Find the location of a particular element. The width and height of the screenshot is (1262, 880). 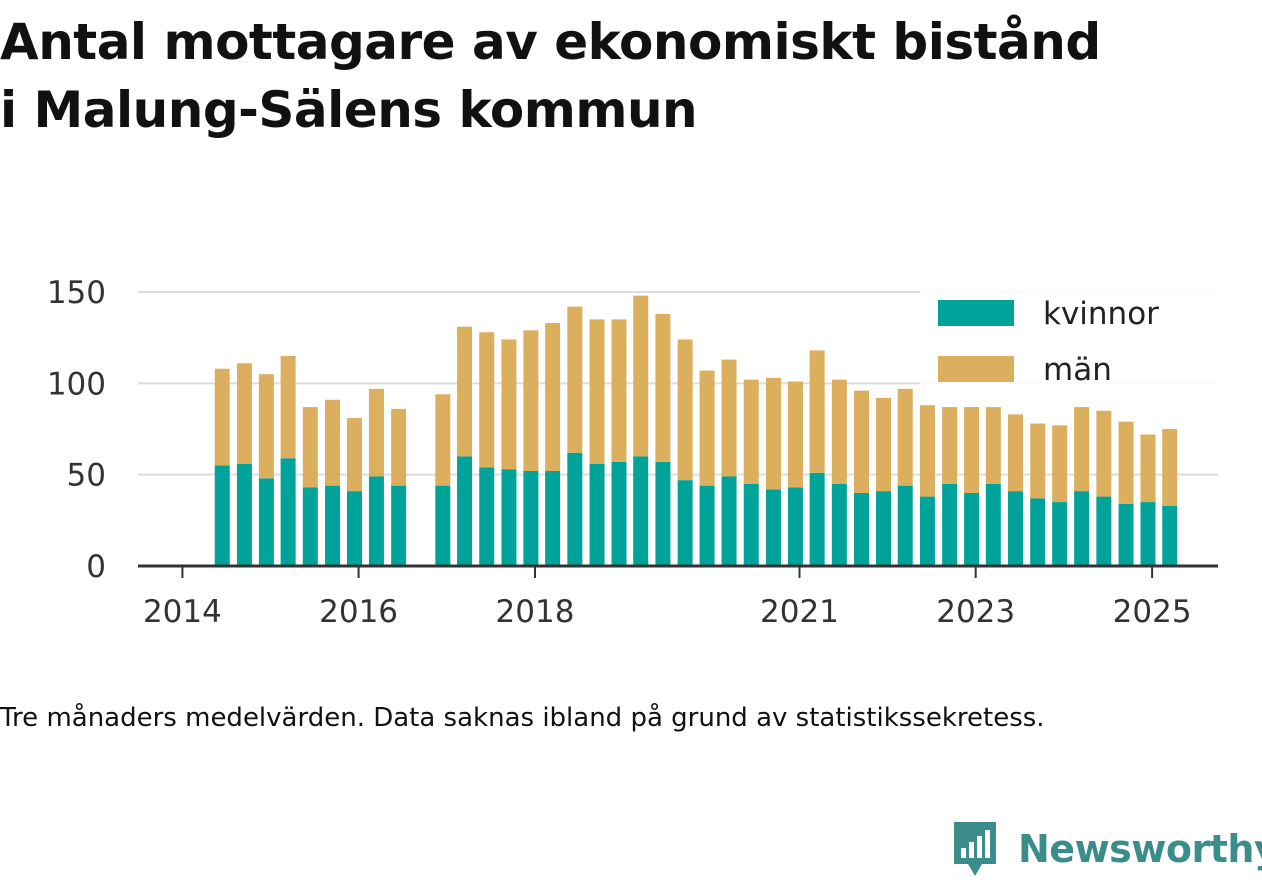

x-tick-label: 2023 is located at coordinates (975, 612).